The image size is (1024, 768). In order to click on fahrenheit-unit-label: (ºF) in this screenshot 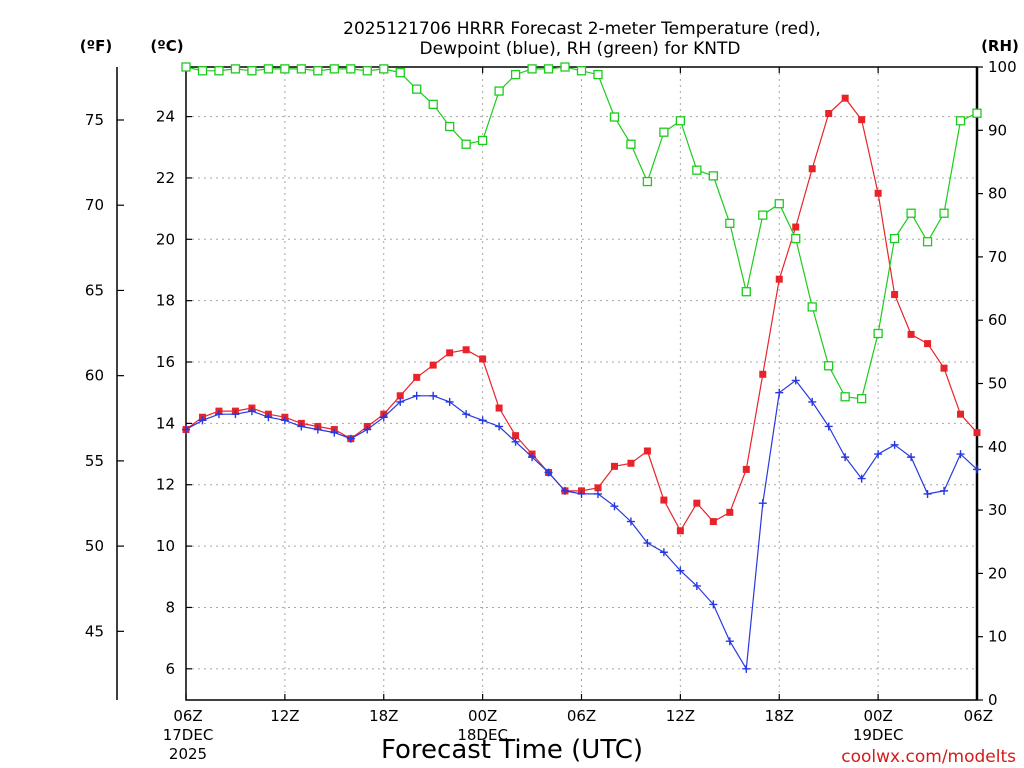, I will do `click(96, 46)`.